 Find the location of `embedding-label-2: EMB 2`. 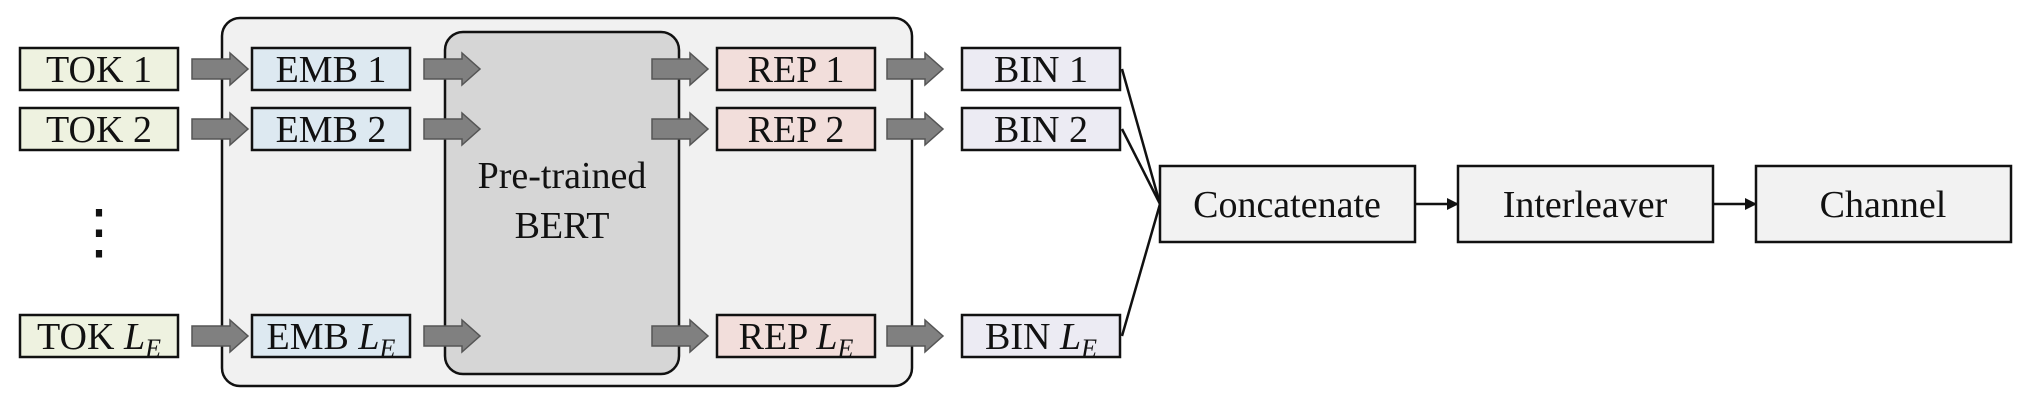

embedding-label-2: EMB 2 is located at coordinates (331, 130).